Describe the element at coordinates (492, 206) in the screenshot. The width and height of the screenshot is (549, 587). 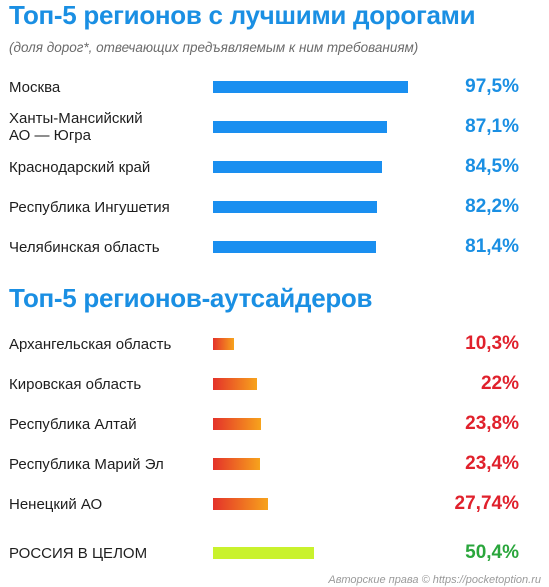
I see `bar-value-label: 82,2%` at that location.